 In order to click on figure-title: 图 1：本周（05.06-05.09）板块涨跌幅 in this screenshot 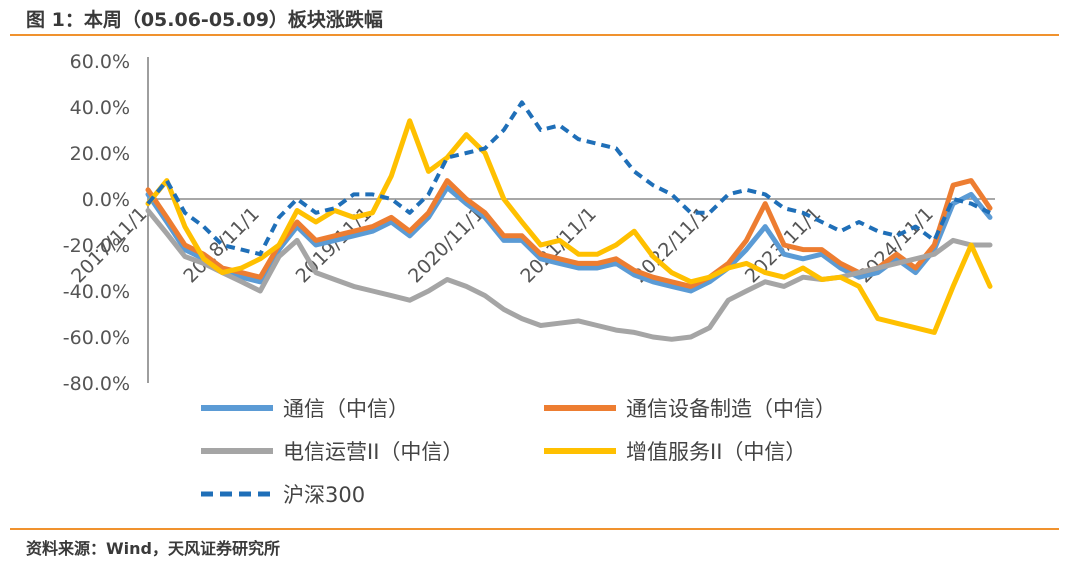, I will do `click(204, 20)`.